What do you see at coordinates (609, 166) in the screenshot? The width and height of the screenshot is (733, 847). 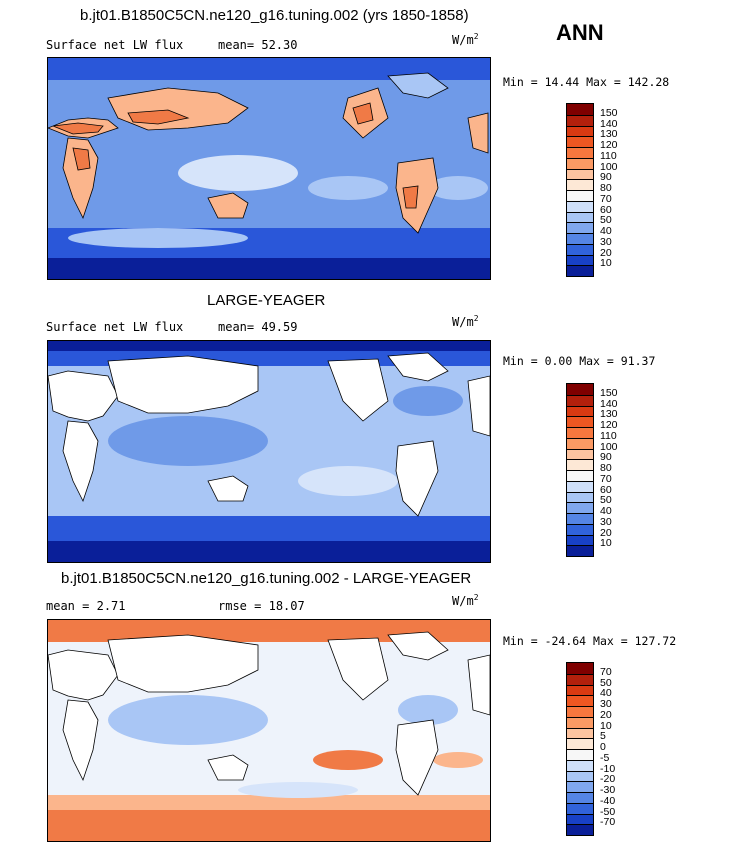 I see `colorbar-tick-label: 100` at bounding box center [609, 166].